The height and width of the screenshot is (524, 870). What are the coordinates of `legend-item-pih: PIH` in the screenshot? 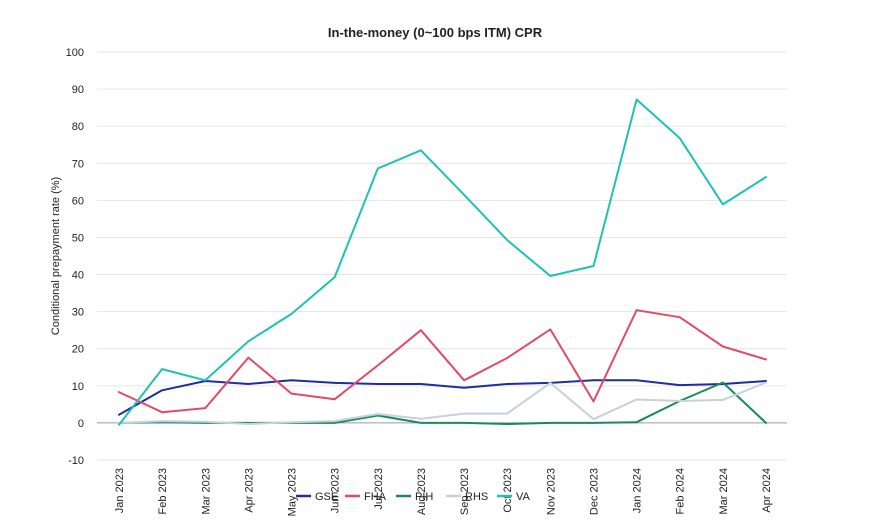 It's located at (414, 497).